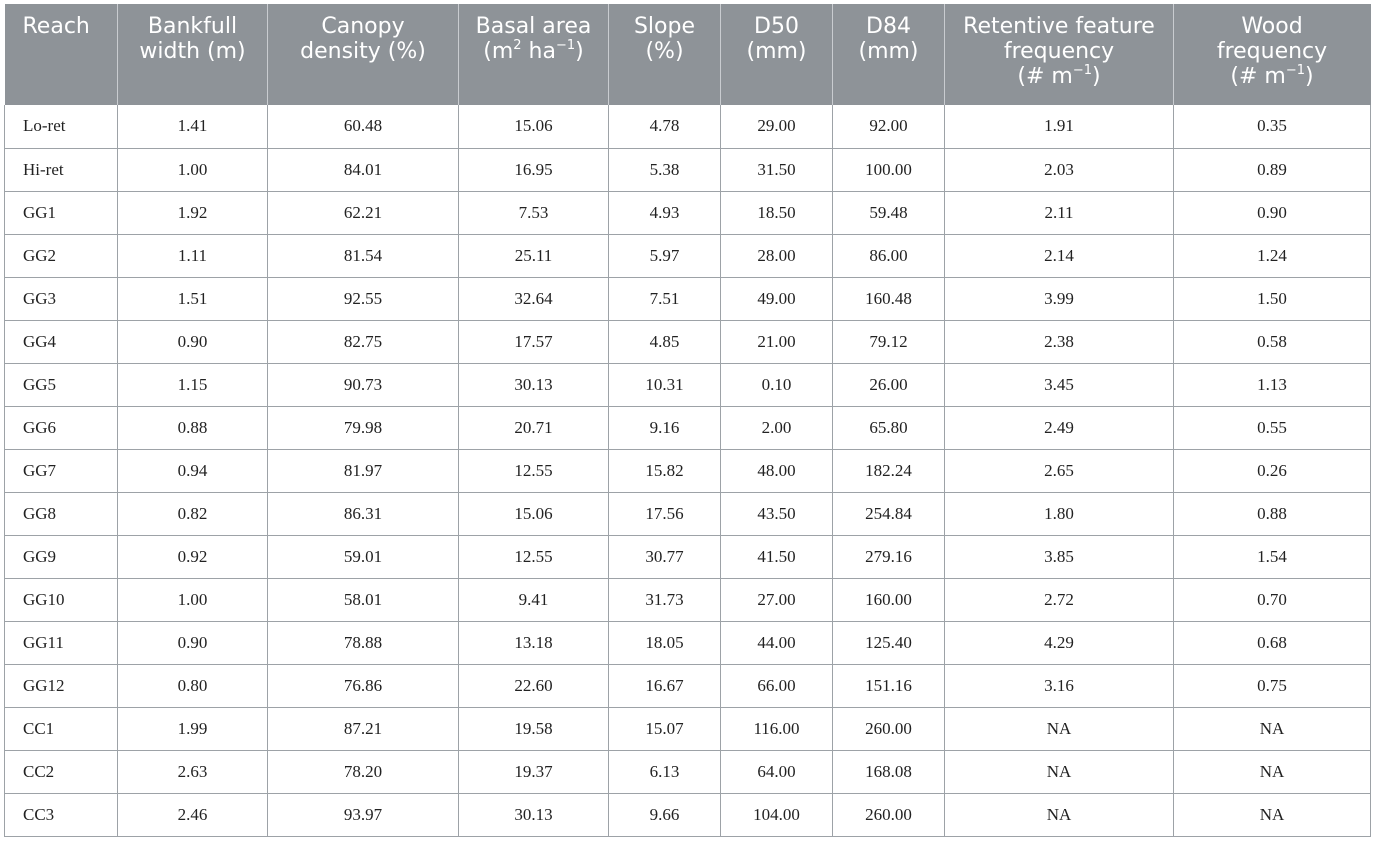  Describe the element at coordinates (533, 170) in the screenshot. I see `cell-basal-area: 16.95` at that location.